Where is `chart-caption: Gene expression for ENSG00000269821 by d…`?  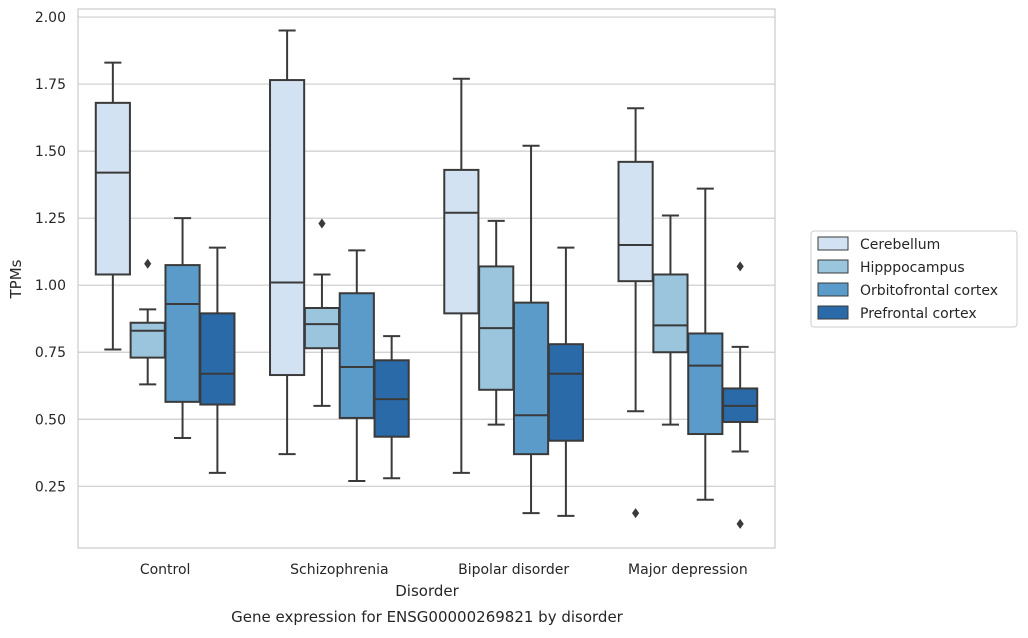
chart-caption: Gene expression for ENSG00000269821 by d… is located at coordinates (427, 617).